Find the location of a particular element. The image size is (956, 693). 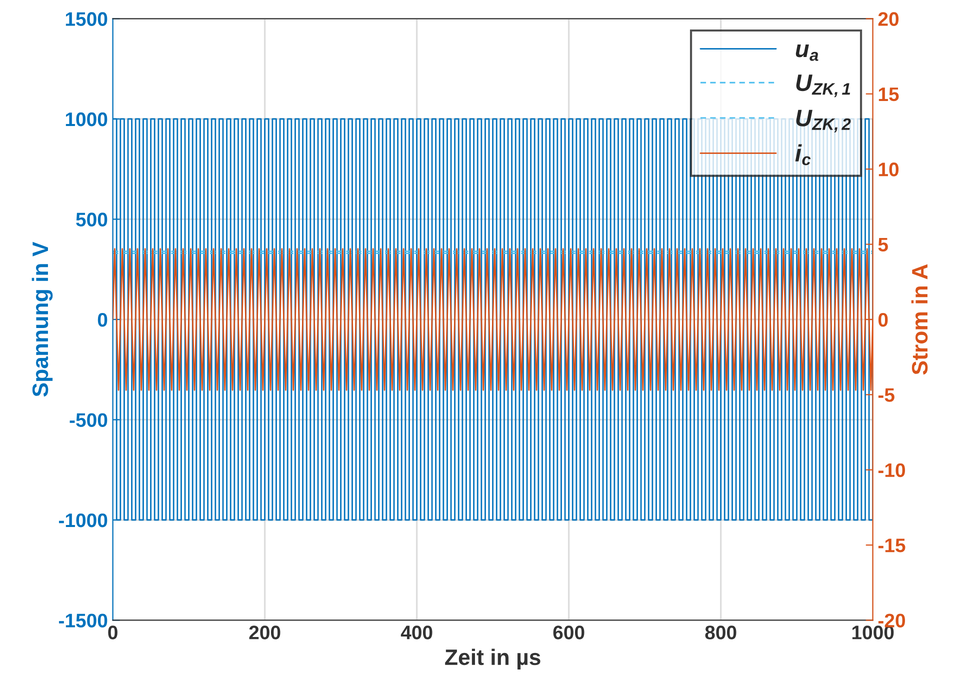

y2-tick-label: -15 is located at coordinates (892, 545).